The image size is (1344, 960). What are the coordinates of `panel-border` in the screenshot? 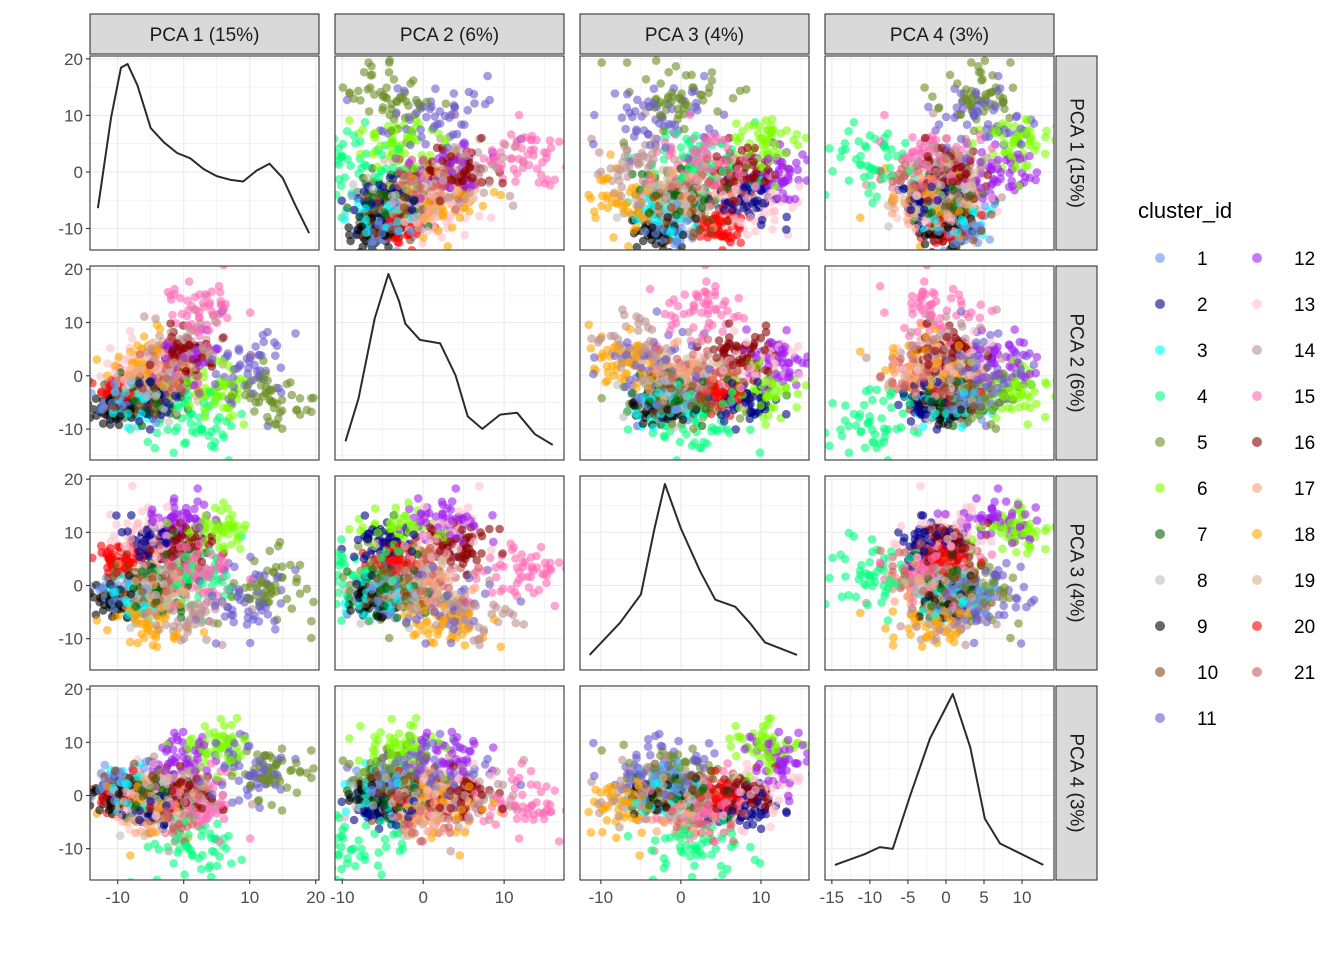 It's located at (204, 153).